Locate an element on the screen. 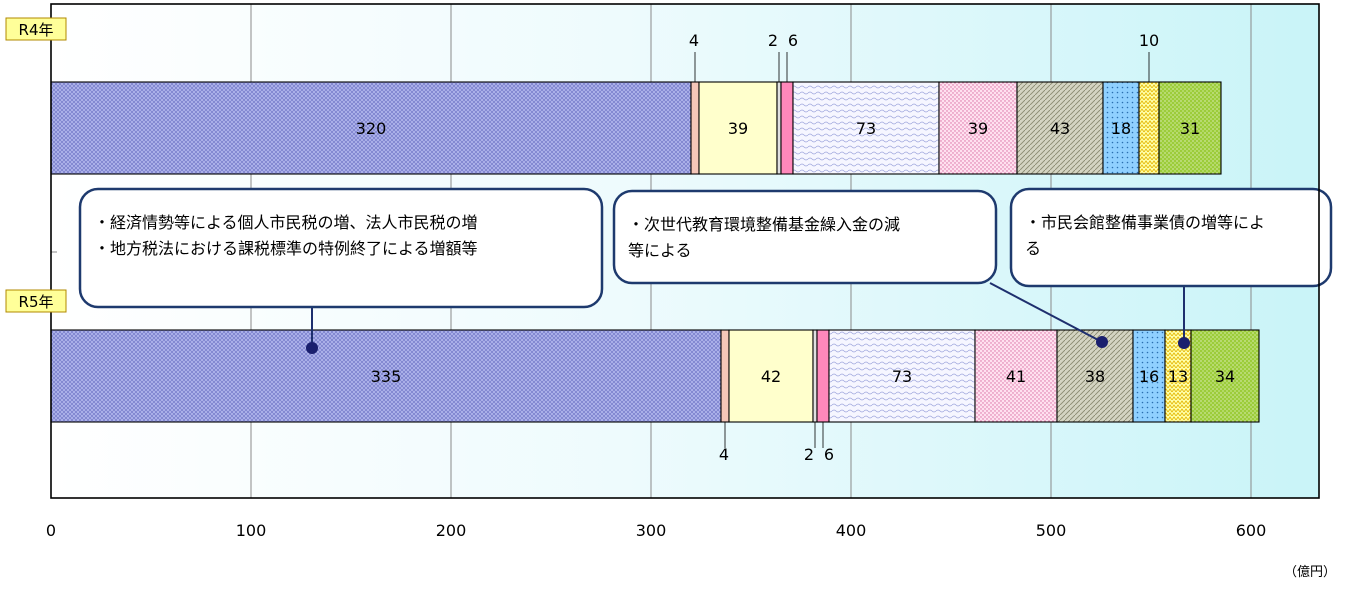 This screenshot has height=590, width=1349. x-tick-label: 100 is located at coordinates (251, 530).